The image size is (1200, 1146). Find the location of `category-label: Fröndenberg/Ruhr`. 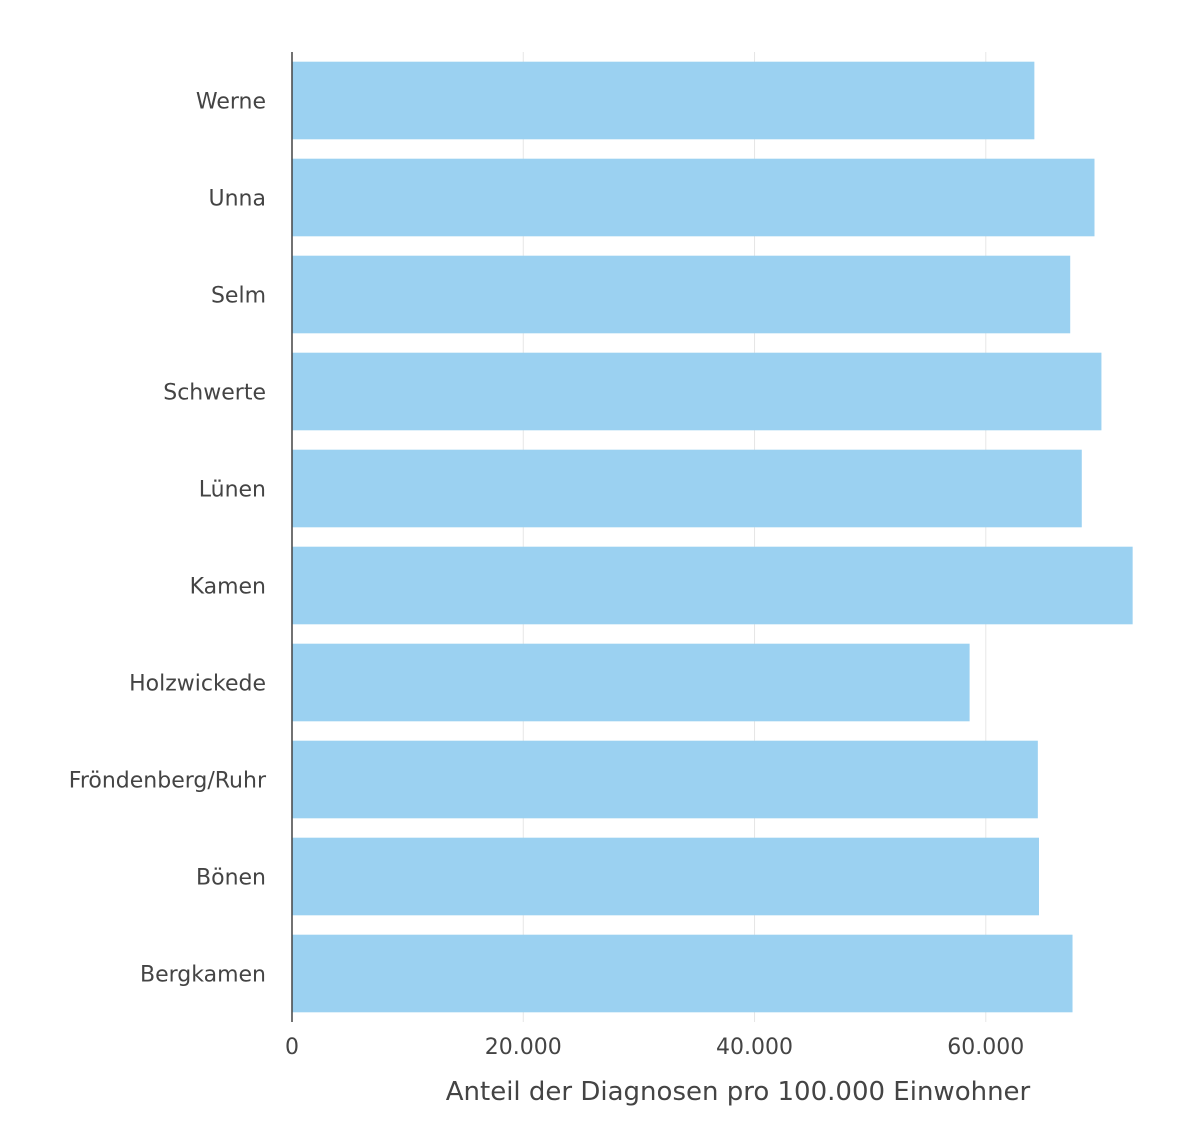

category-label: Fröndenberg/Ruhr is located at coordinates (168, 781).